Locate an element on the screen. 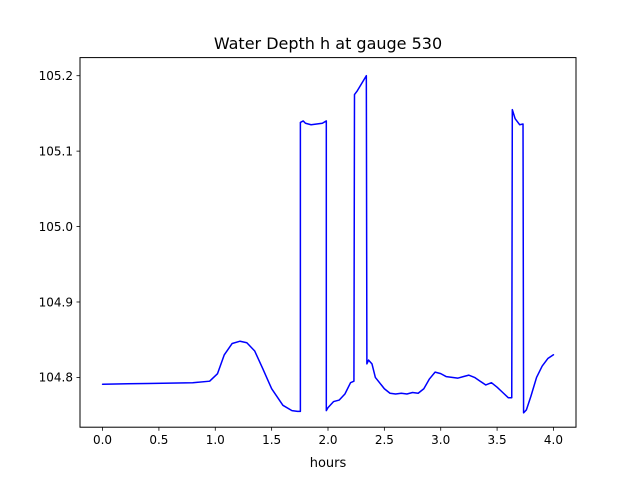  x-tick-label: 0.5 is located at coordinates (158, 440).